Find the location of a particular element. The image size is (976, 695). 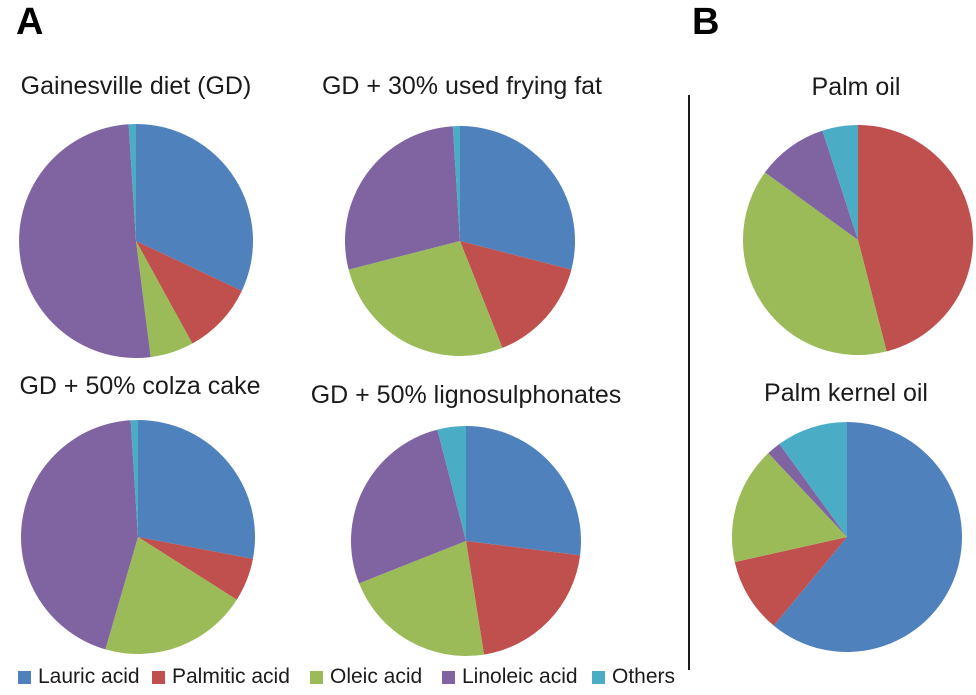

pie-chart-gd-50-lignosulphonates is located at coordinates (466, 541).